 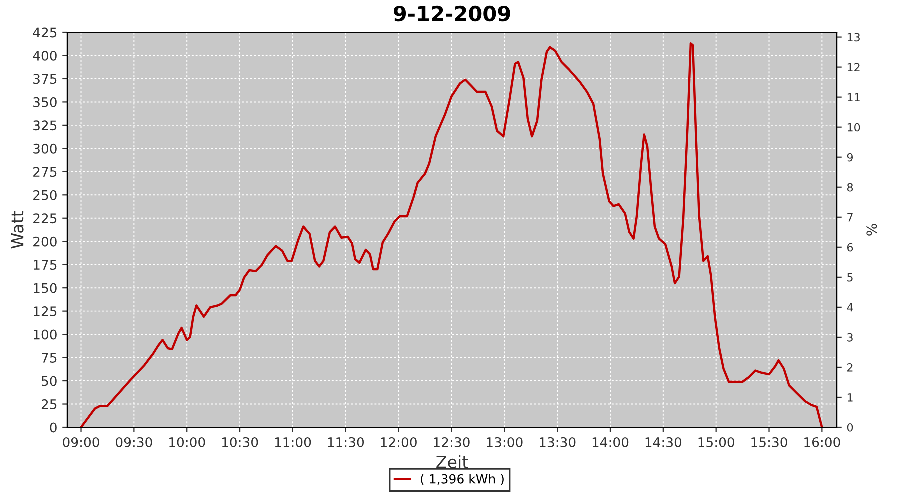 I want to click on x-tick-label: 09:30, so click(x=134, y=442).